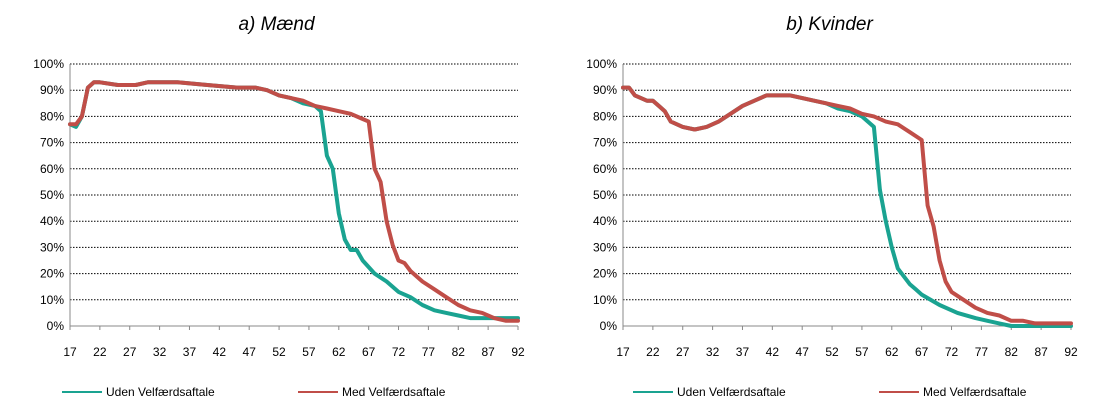 The width and height of the screenshot is (1106, 401). I want to click on chart-title: b) Kvinder, so click(829, 24).